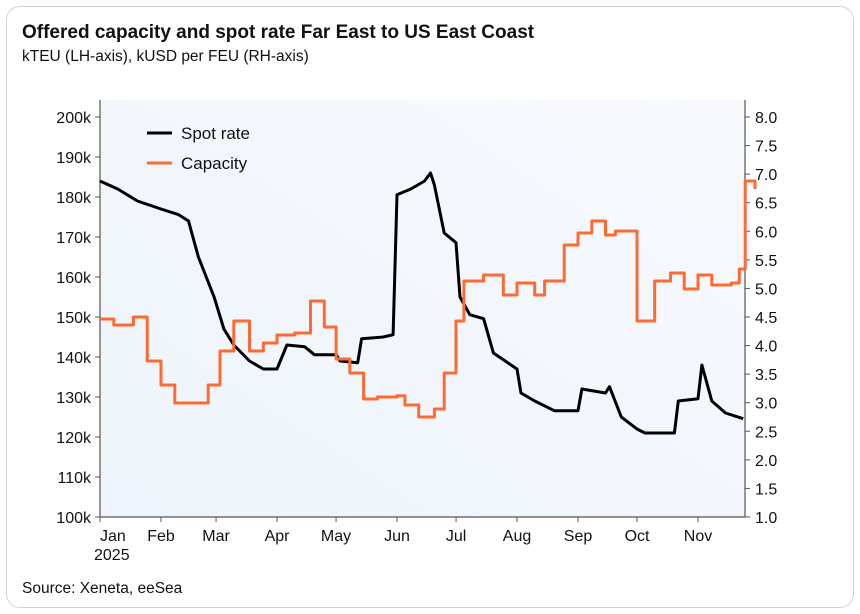 This screenshot has width=860, height=614. What do you see at coordinates (102, 588) in the screenshot?
I see `chart-source: Source: Xeneta, eeSea` at bounding box center [102, 588].